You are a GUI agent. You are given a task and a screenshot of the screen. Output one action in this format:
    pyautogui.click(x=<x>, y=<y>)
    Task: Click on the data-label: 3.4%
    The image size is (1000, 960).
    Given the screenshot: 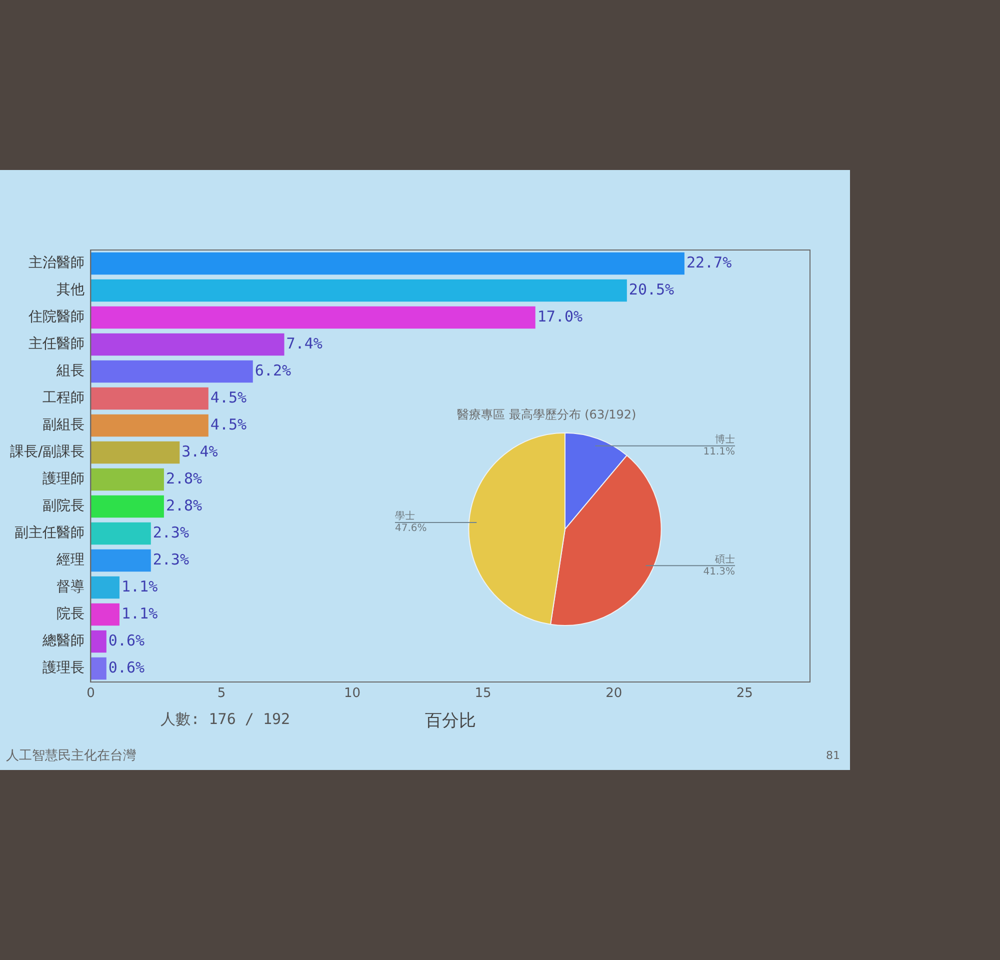 What is the action you would take?
    pyautogui.click(x=200, y=451)
    